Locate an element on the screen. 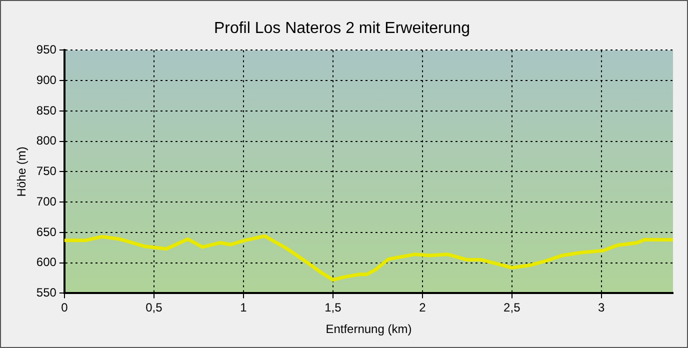 This screenshot has height=348, width=688. y-tick-label: 750 is located at coordinates (46, 171).